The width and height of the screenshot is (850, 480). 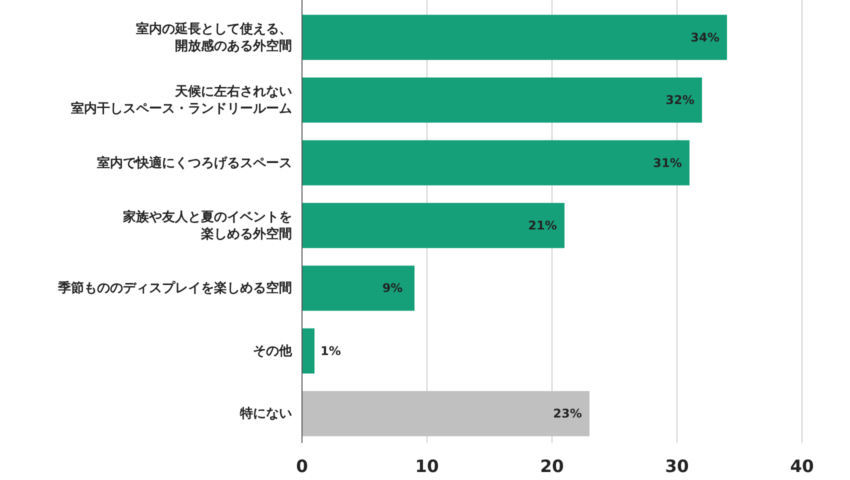 What do you see at coordinates (265, 414) in the screenshot?
I see `y-tick-label: 特にない` at bounding box center [265, 414].